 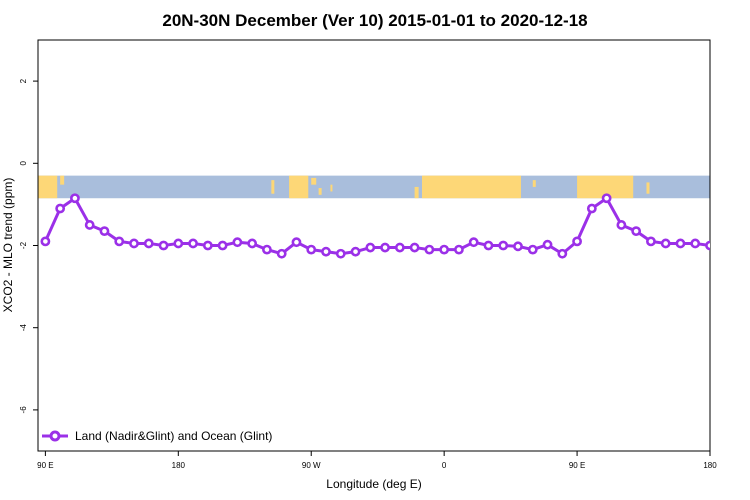 What do you see at coordinates (173, 436) in the screenshot?
I see `legend-label: Land (Nadir&Glint) and Ocean (Glint)` at bounding box center [173, 436].